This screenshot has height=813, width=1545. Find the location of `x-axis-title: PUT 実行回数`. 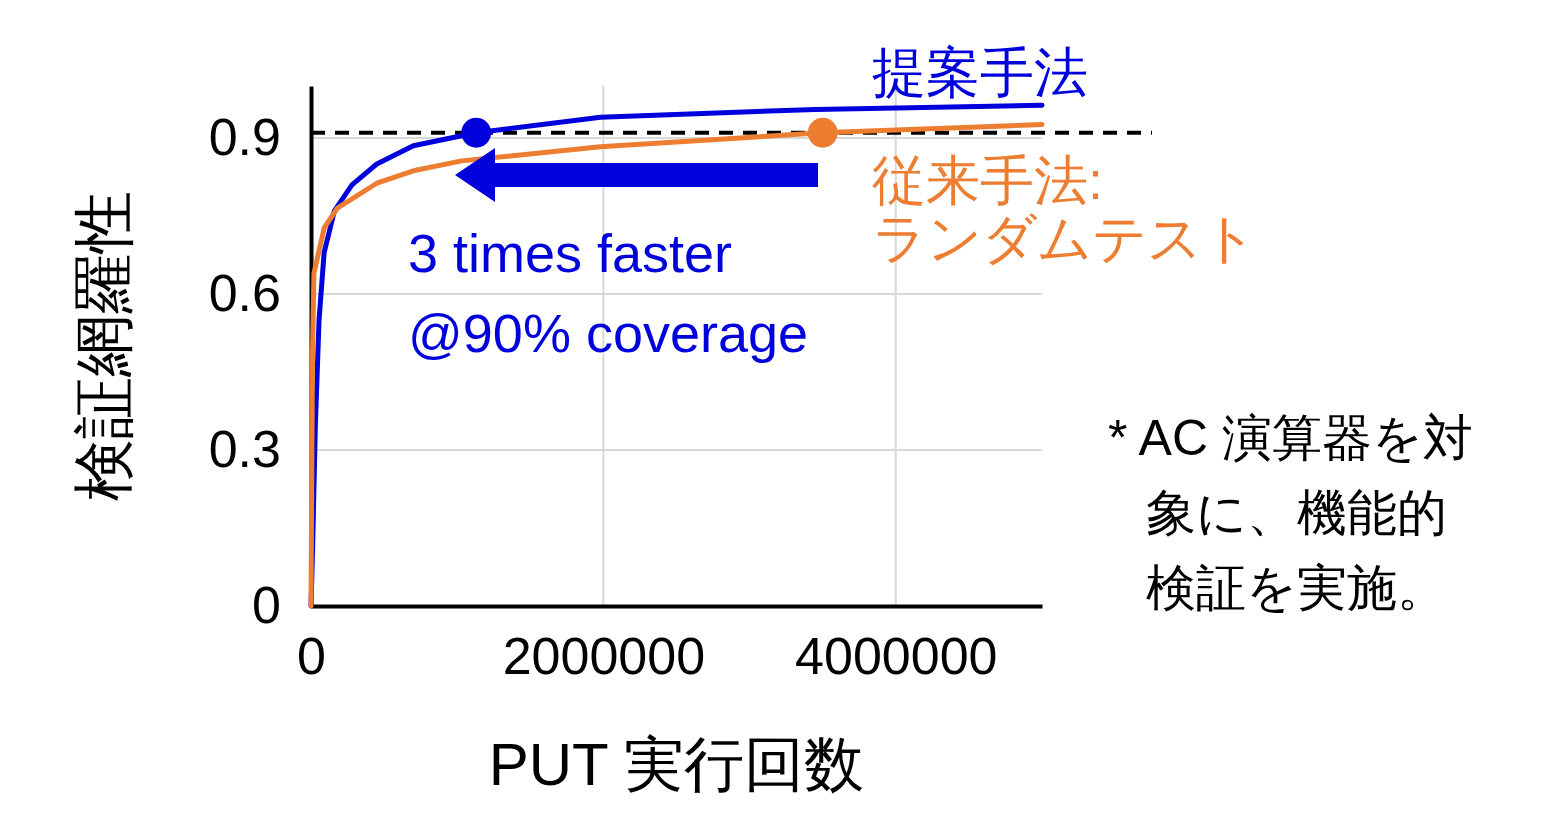

x-axis-title: PUT 実行回数 is located at coordinates (676, 764).